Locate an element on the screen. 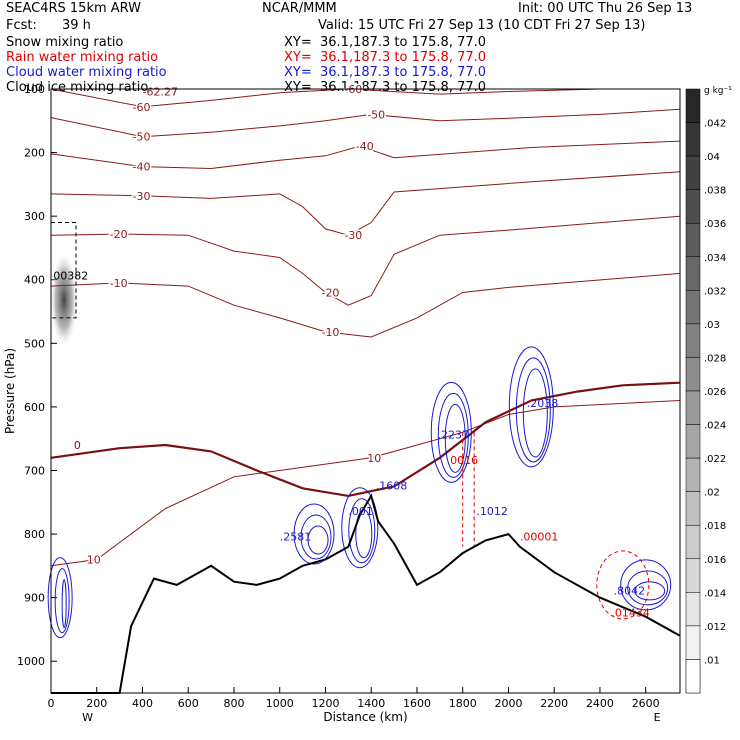 This screenshot has width=740, height=740. colorbar-label: .02 is located at coordinates (712, 493).